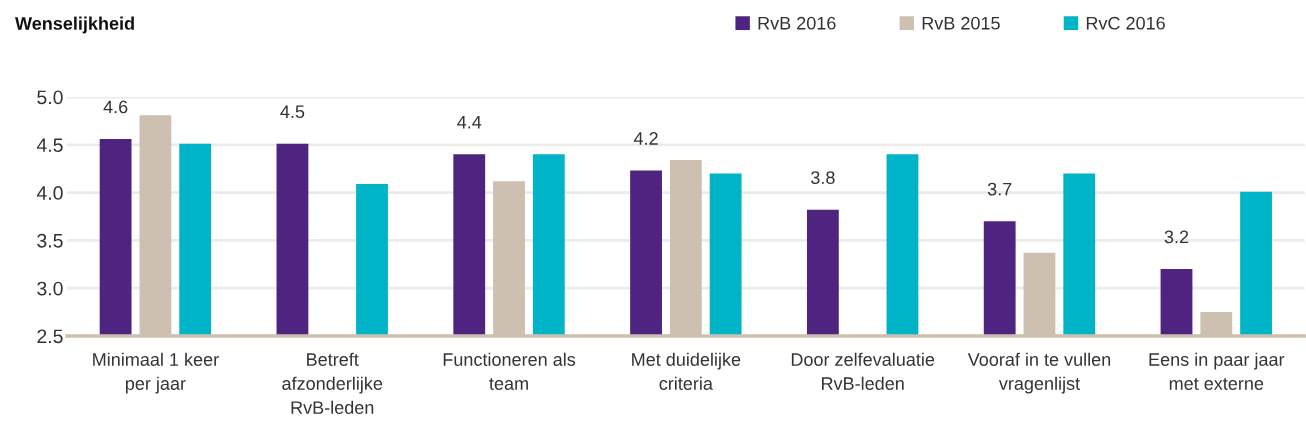 This screenshot has width=1306, height=435. I want to click on chart-title: Wenselijkheid, so click(74, 25).